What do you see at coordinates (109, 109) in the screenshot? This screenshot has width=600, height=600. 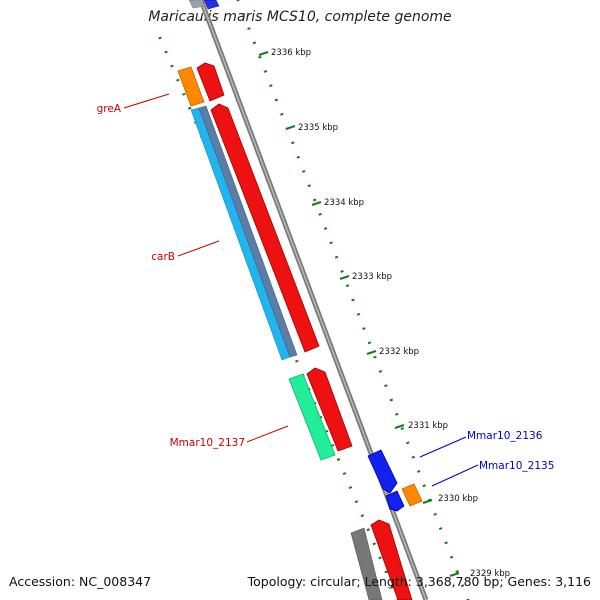 I see `gene-label-grea-text: greA` at bounding box center [109, 109].